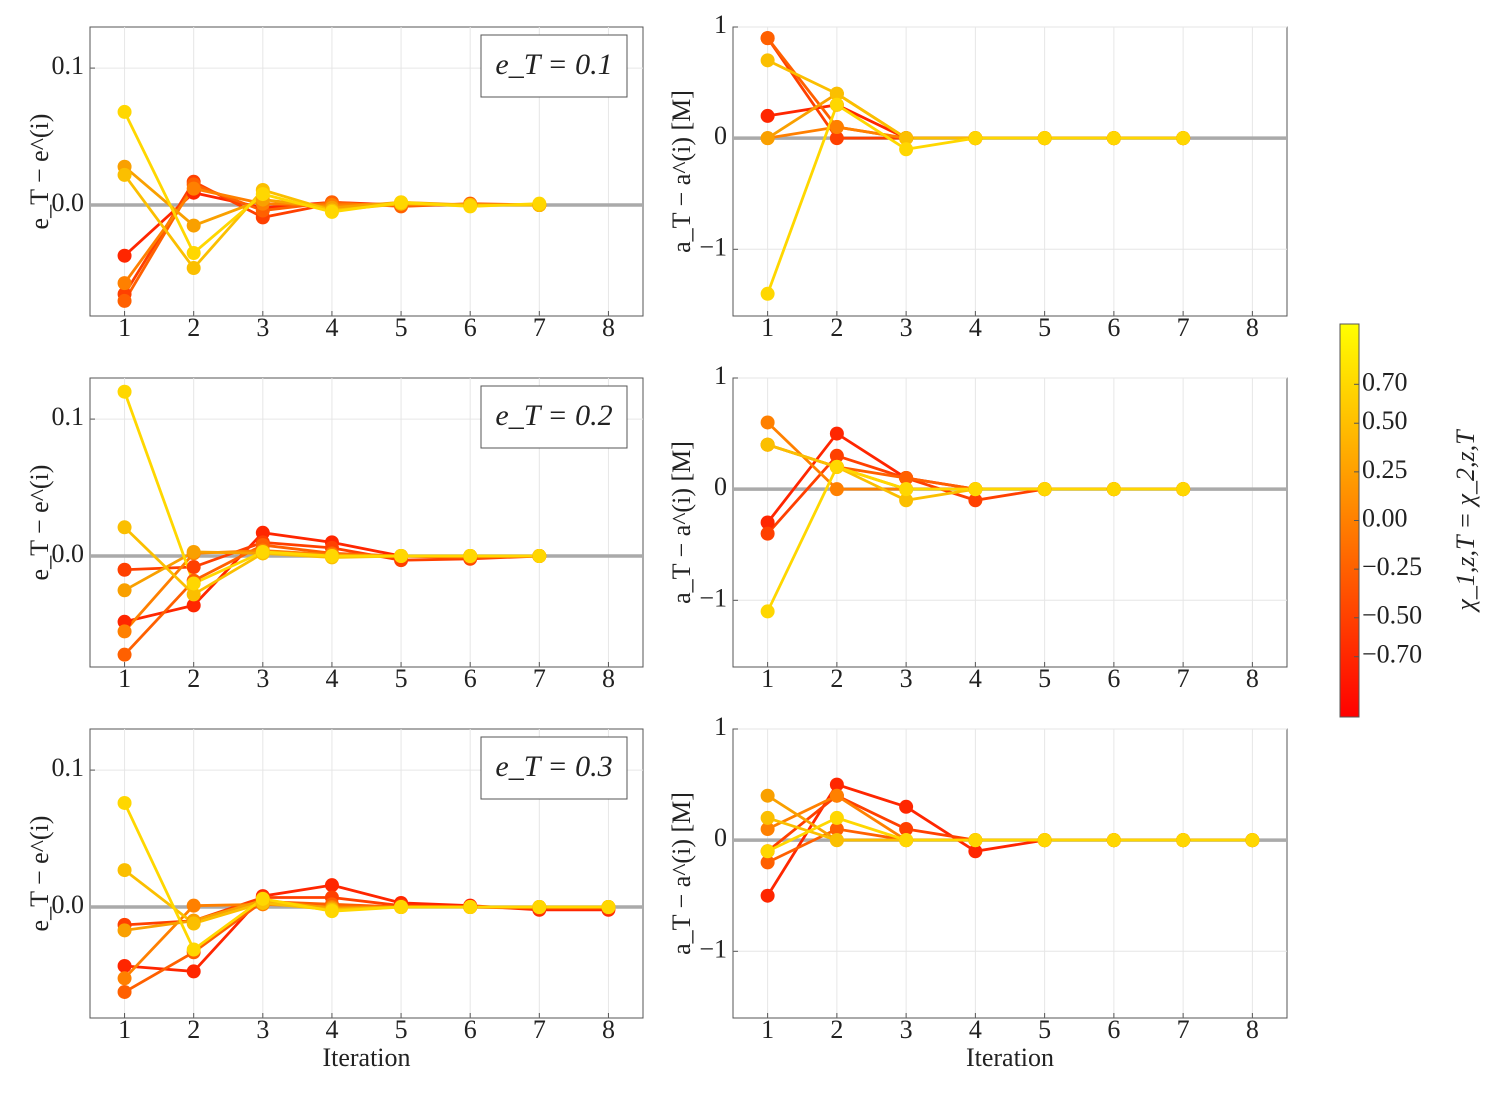  What do you see at coordinates (68, 416) in the screenshot?
I see `y-tick-label: 0.1` at bounding box center [68, 416].